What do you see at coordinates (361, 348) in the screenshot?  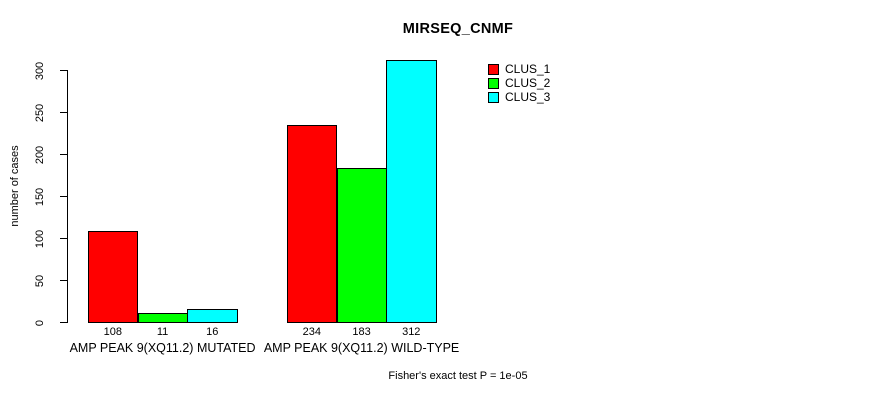 I see `category-label: AMP PEAK 9(XQ11.2) WILD-TYPE` at bounding box center [361, 348].